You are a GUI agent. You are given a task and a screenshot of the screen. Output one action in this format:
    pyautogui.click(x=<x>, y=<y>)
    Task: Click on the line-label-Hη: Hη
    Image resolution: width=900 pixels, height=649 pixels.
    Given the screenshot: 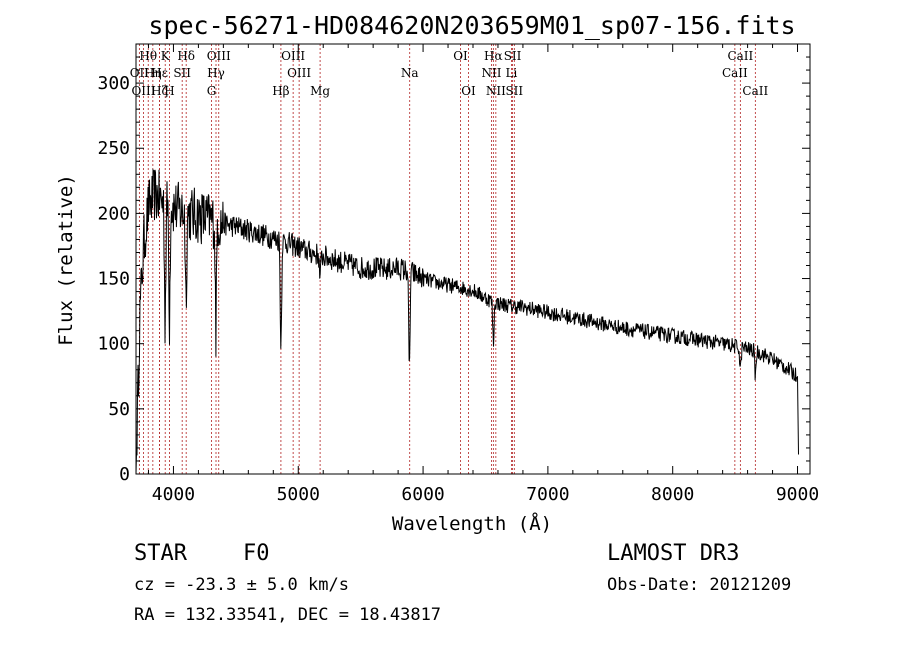 What is the action you would take?
    pyautogui.click(x=153, y=73)
    